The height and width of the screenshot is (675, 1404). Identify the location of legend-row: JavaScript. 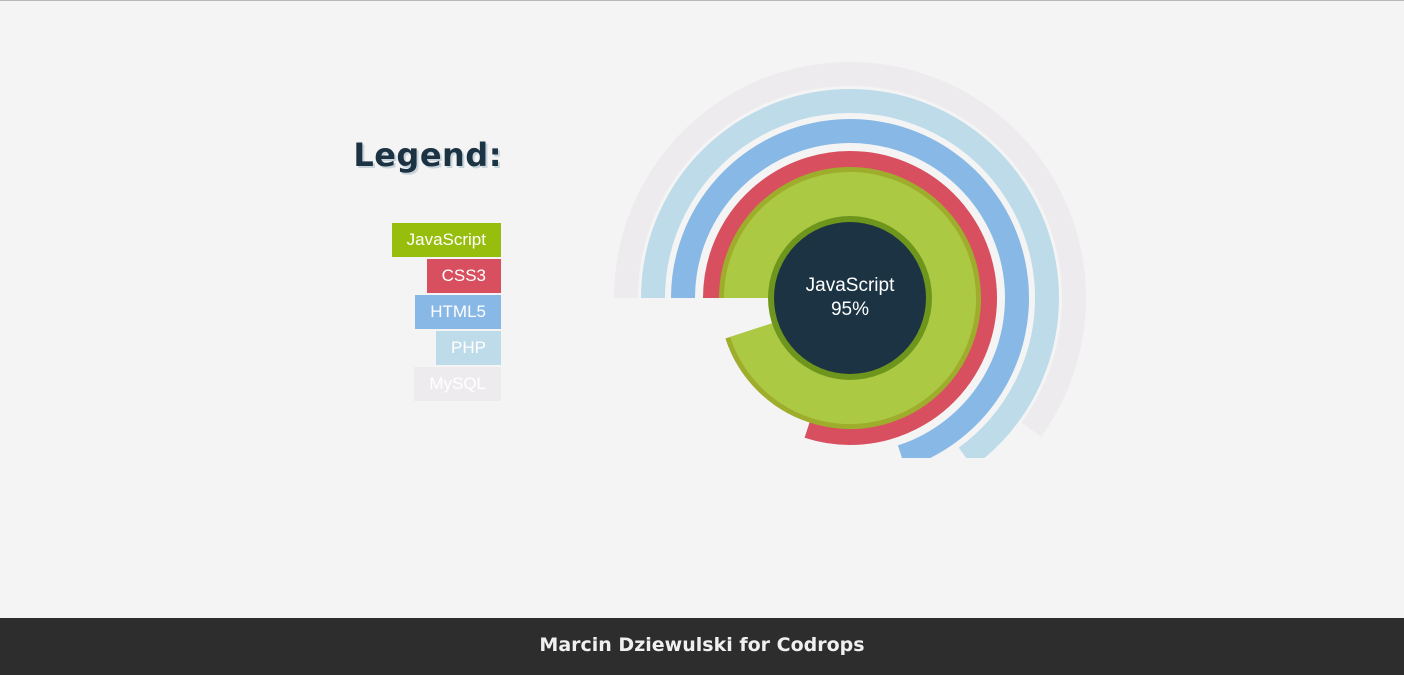
(400, 240).